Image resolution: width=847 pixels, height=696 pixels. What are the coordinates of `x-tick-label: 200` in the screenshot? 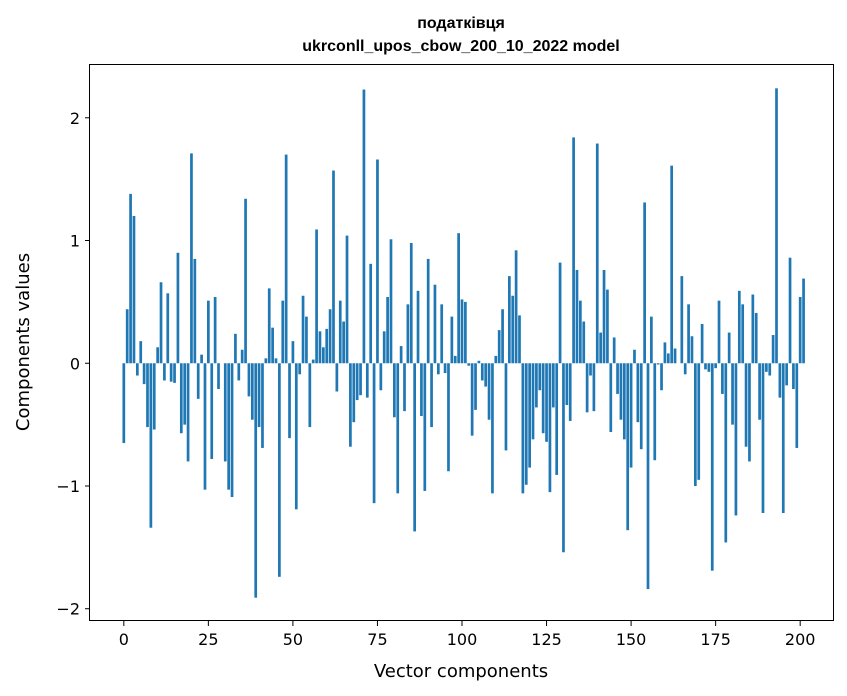 It's located at (800, 639).